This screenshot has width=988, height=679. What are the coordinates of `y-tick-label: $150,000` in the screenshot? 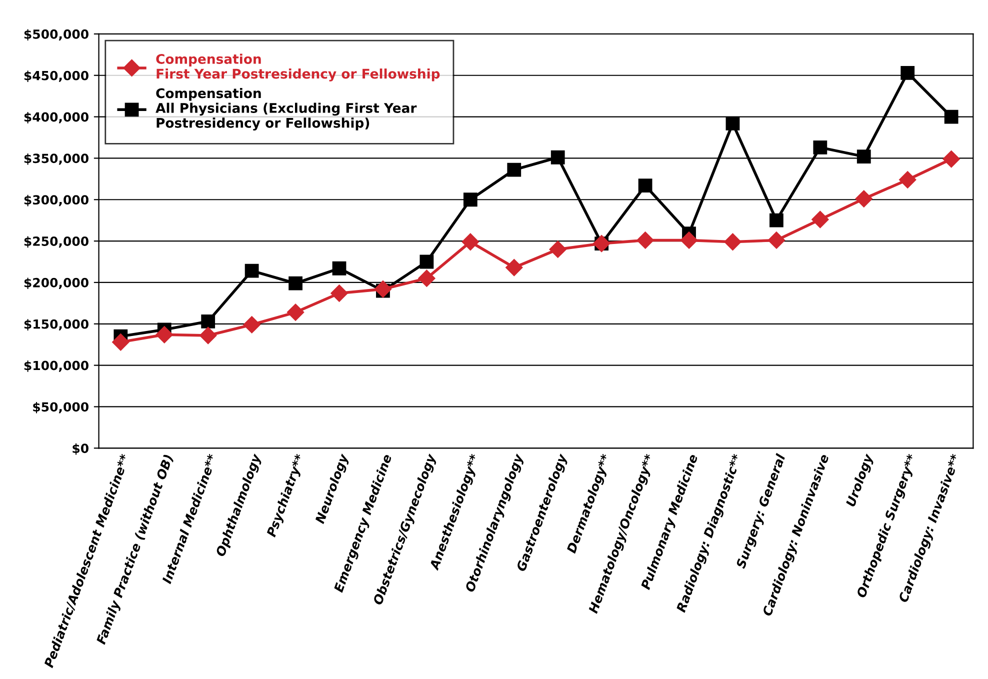 It's located at (56, 324).